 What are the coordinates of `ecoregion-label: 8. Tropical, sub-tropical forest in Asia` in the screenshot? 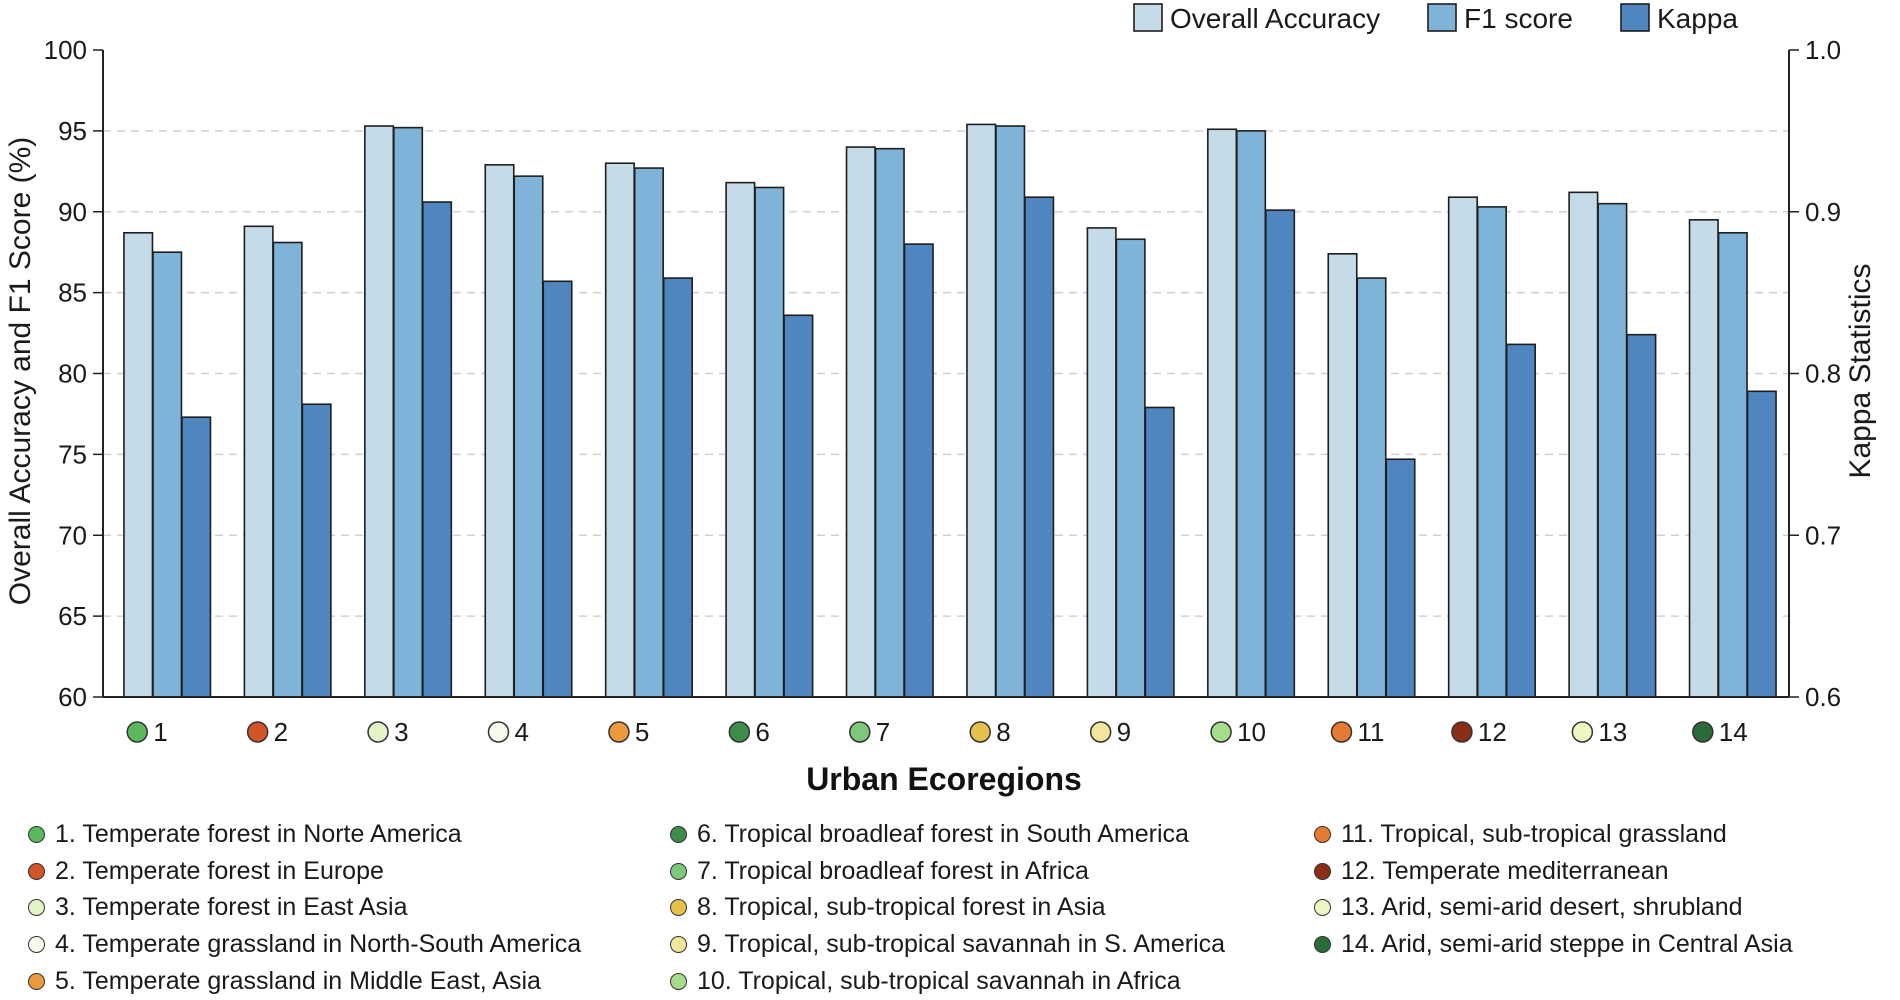 It's located at (901, 907).